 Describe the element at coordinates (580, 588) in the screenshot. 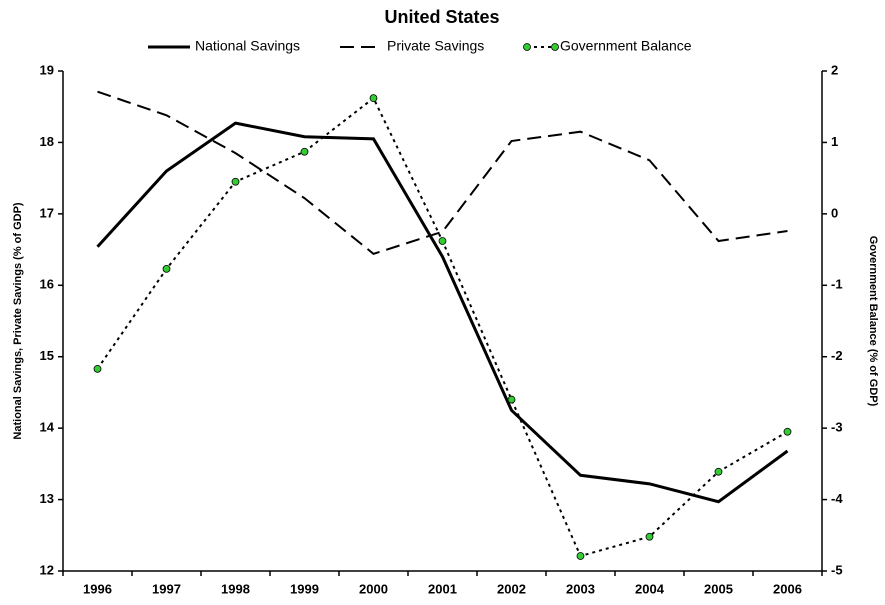

I see `x-tick-label: 2003` at that location.